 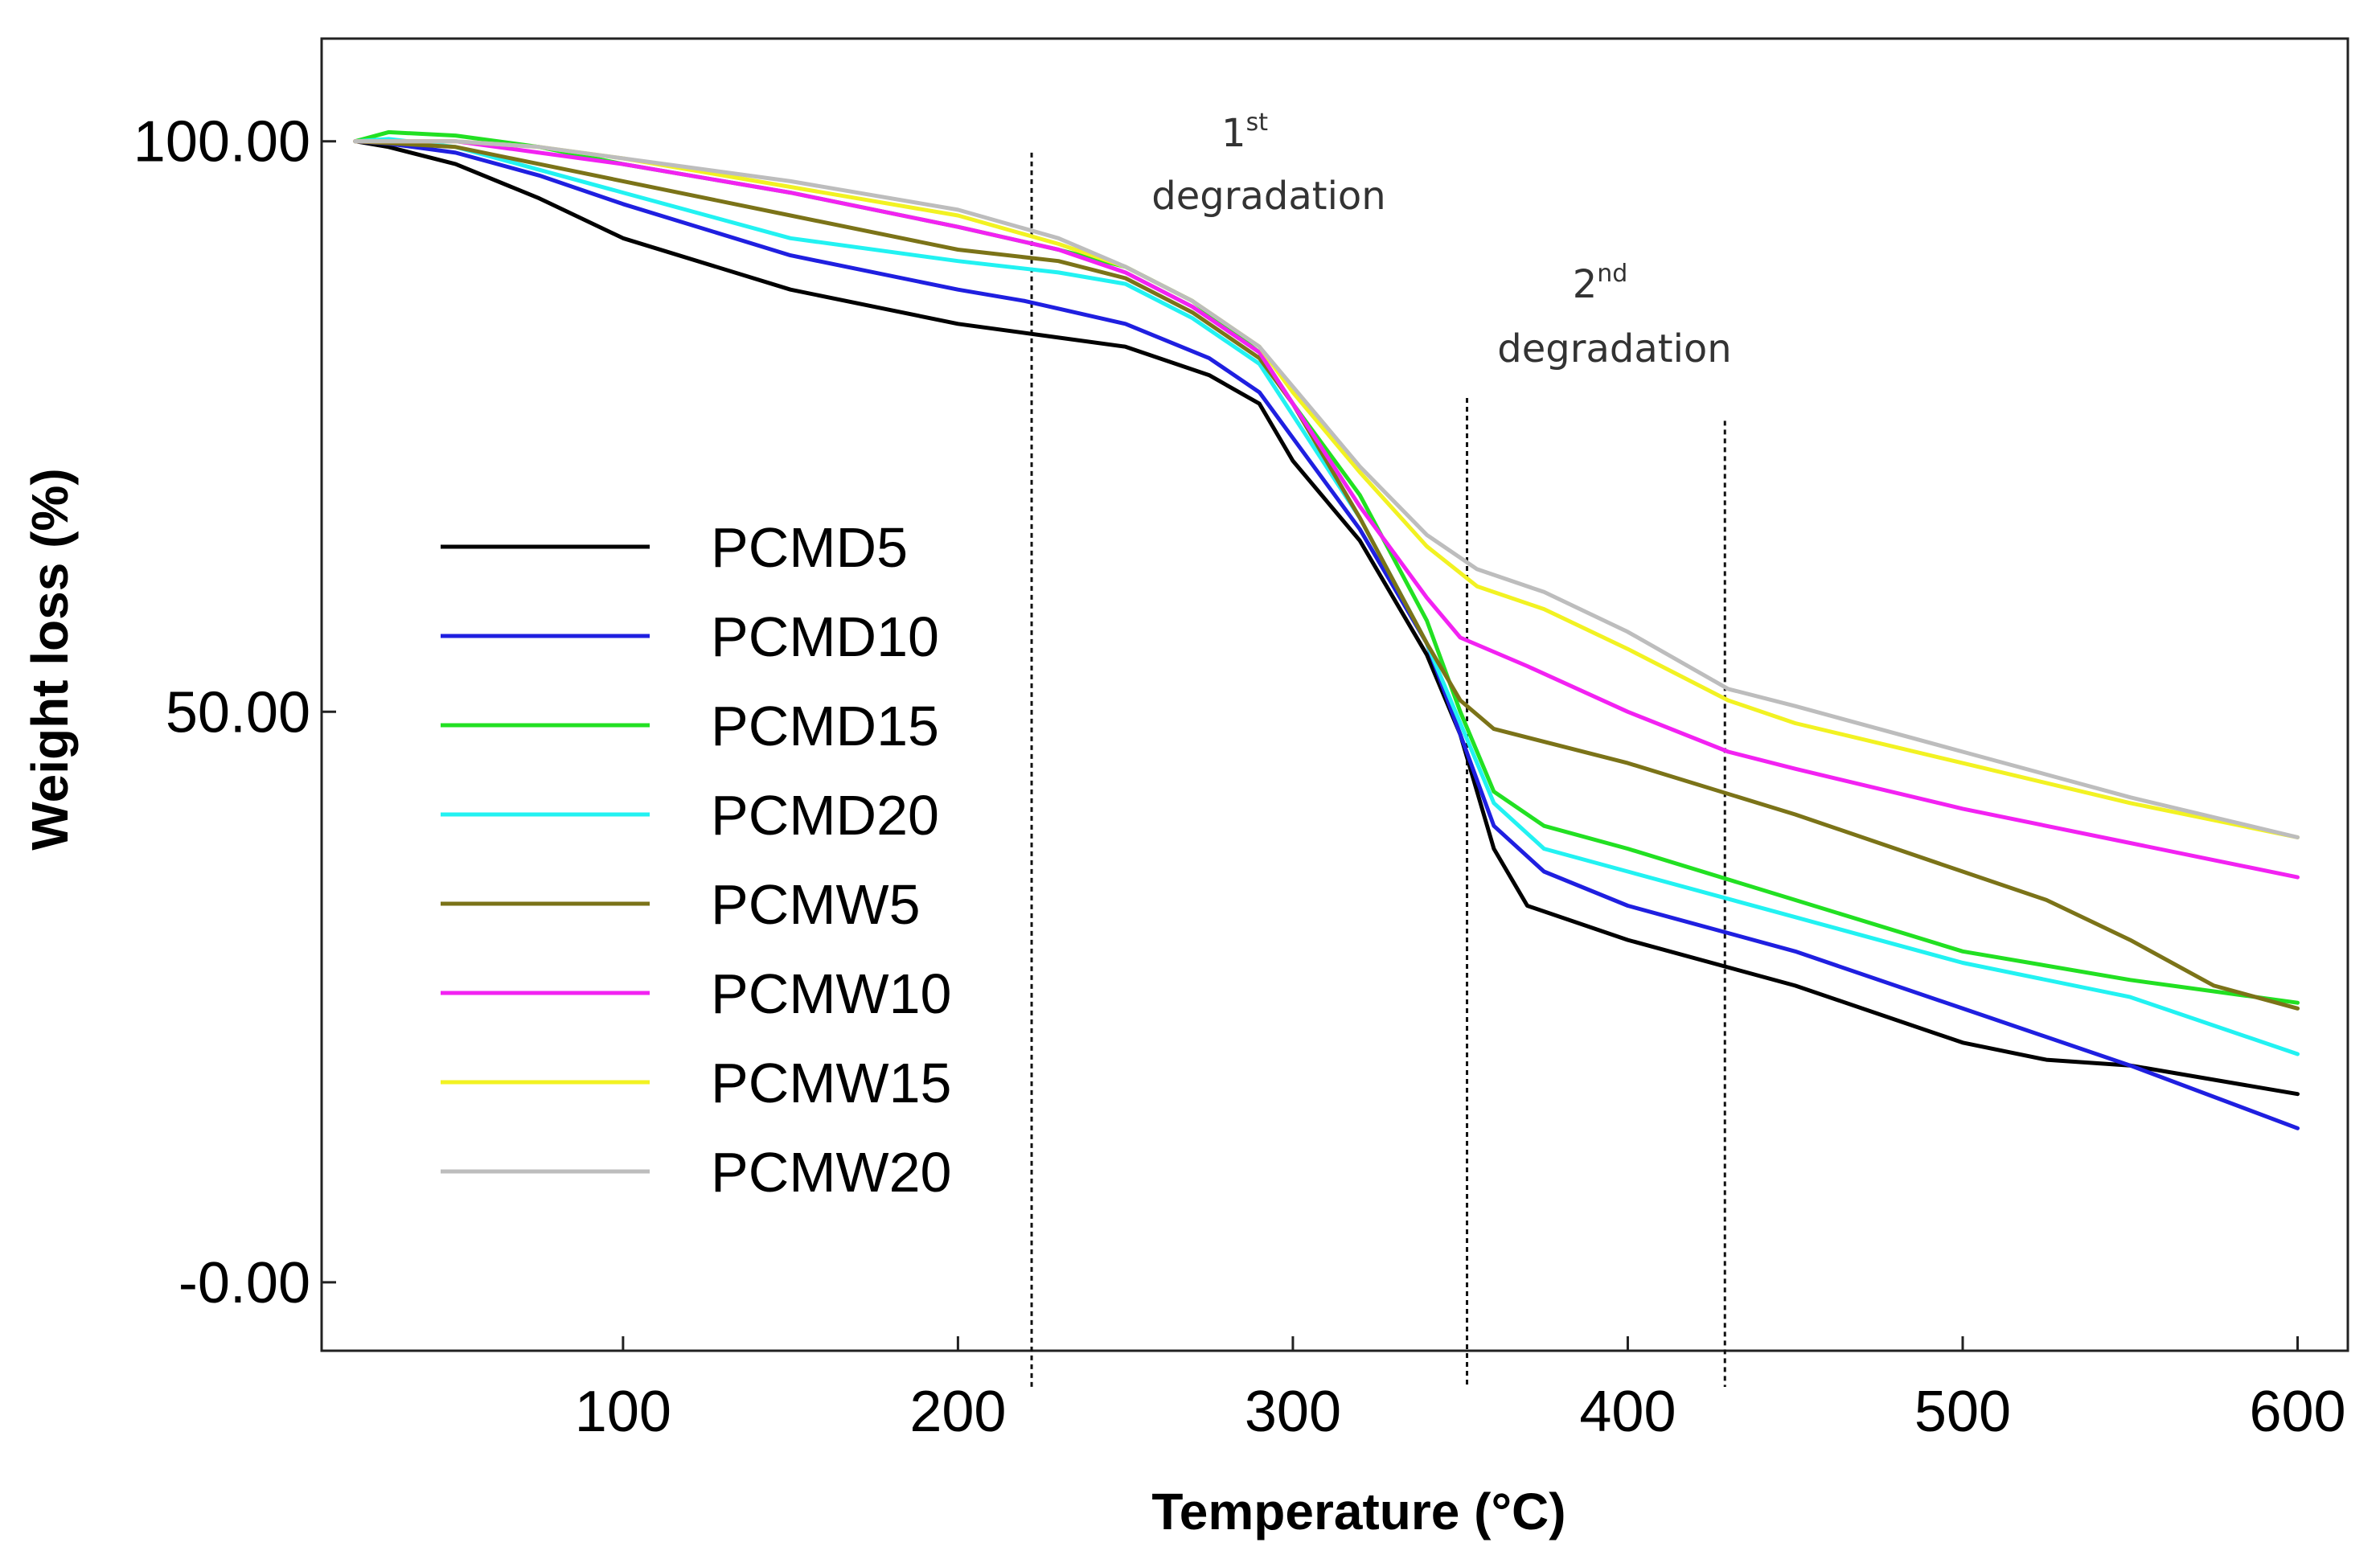 What do you see at coordinates (1962, 1412) in the screenshot?
I see `x-tick-label-500: 500` at bounding box center [1962, 1412].